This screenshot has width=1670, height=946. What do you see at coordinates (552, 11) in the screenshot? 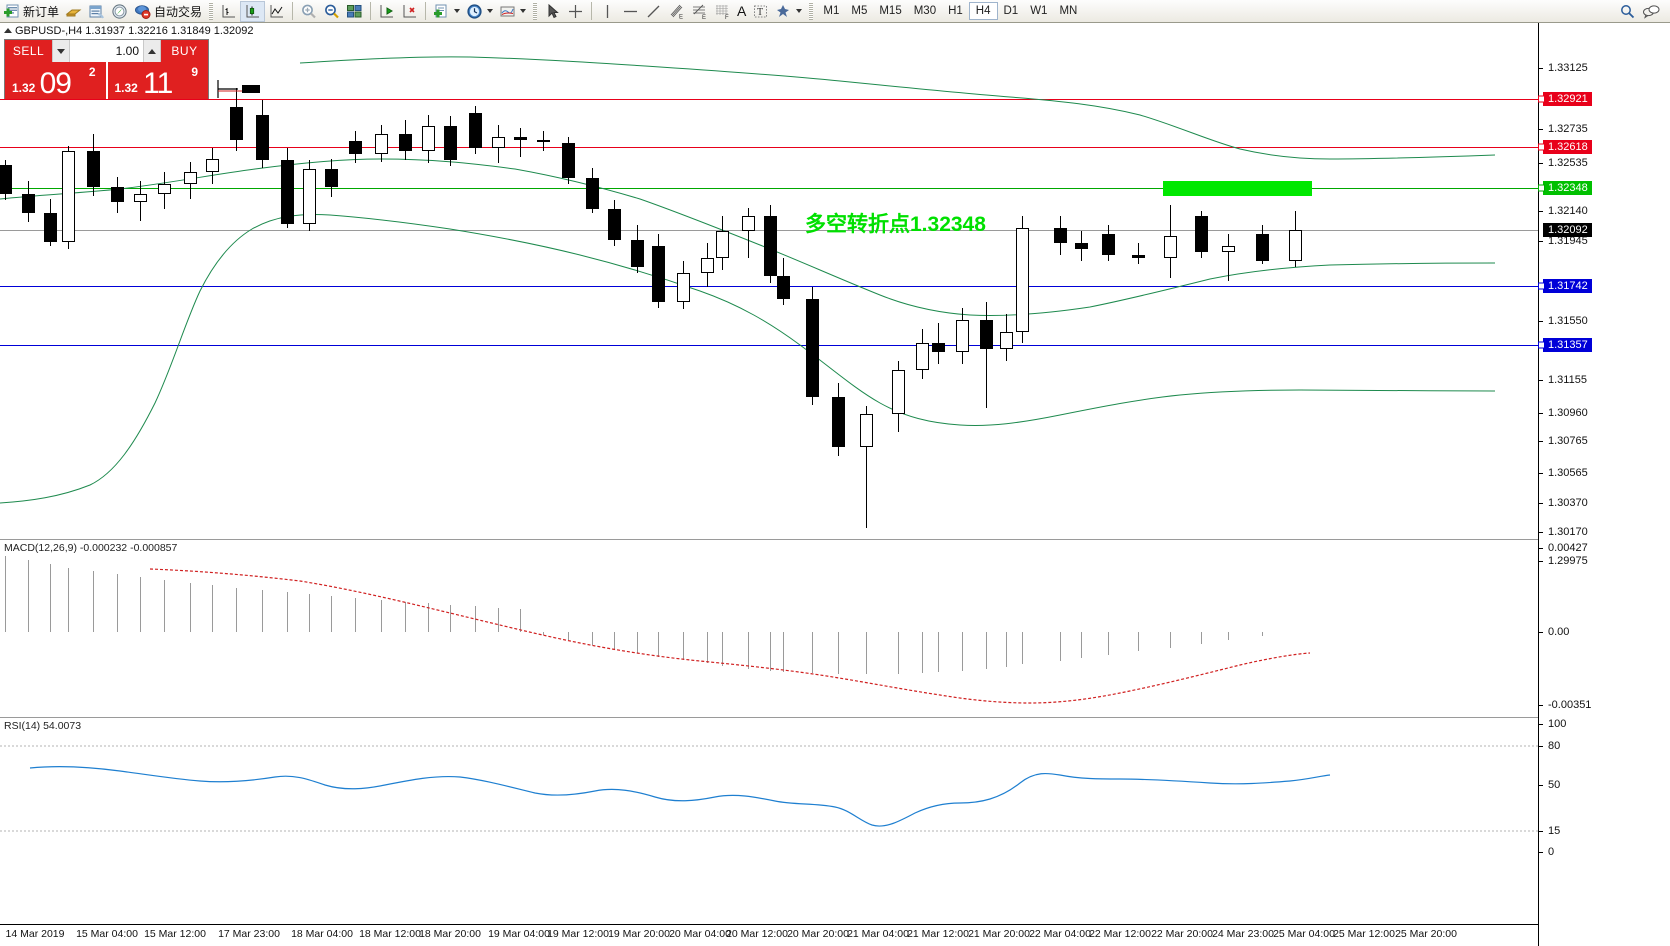
I see `cursor-tool-button` at bounding box center [552, 11].